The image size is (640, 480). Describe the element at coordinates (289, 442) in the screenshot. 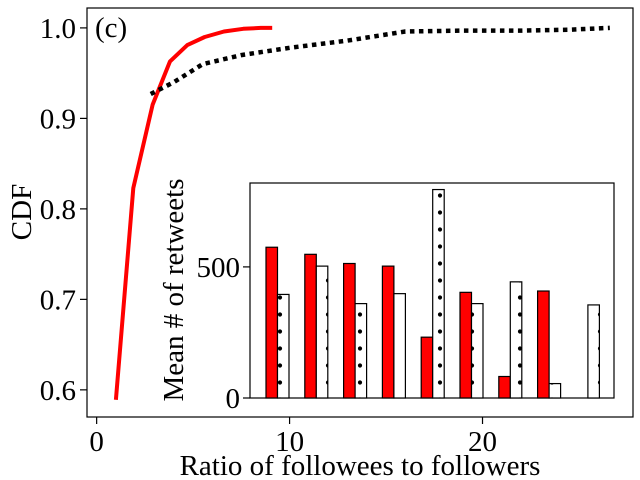

I see `x-tick-label: 10` at that location.